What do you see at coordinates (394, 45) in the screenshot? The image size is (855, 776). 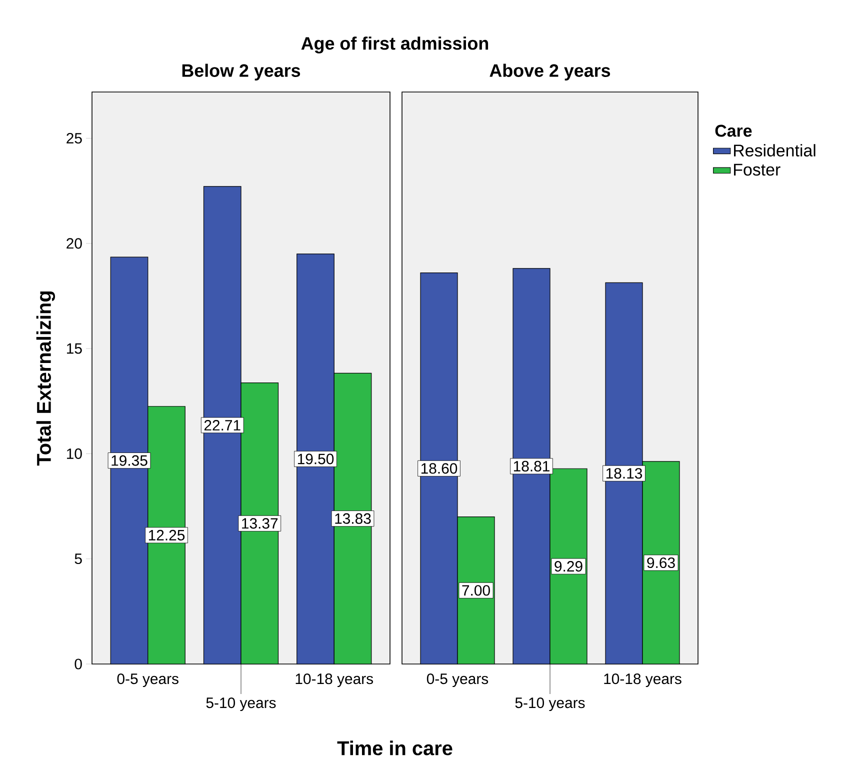 I see `text: Age of first admission` at bounding box center [394, 45].